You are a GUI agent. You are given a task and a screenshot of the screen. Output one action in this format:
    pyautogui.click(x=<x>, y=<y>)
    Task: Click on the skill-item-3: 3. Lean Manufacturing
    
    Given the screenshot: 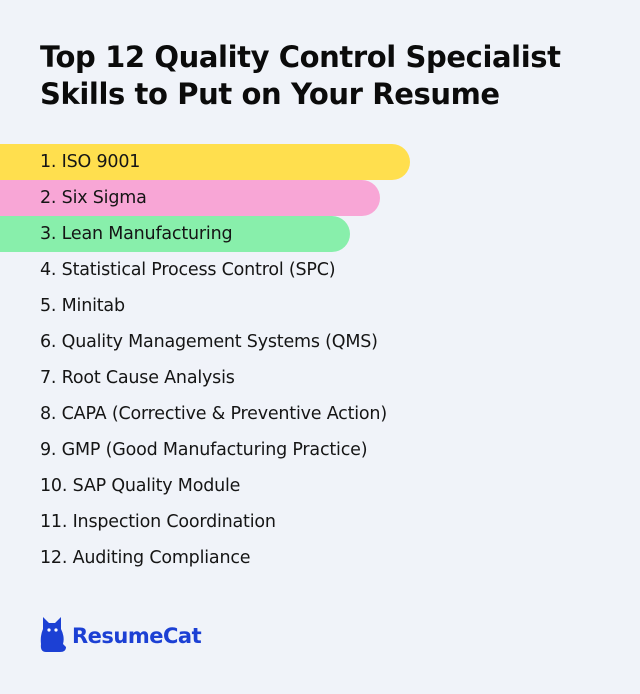 What is the action you would take?
    pyautogui.click(x=175, y=234)
    